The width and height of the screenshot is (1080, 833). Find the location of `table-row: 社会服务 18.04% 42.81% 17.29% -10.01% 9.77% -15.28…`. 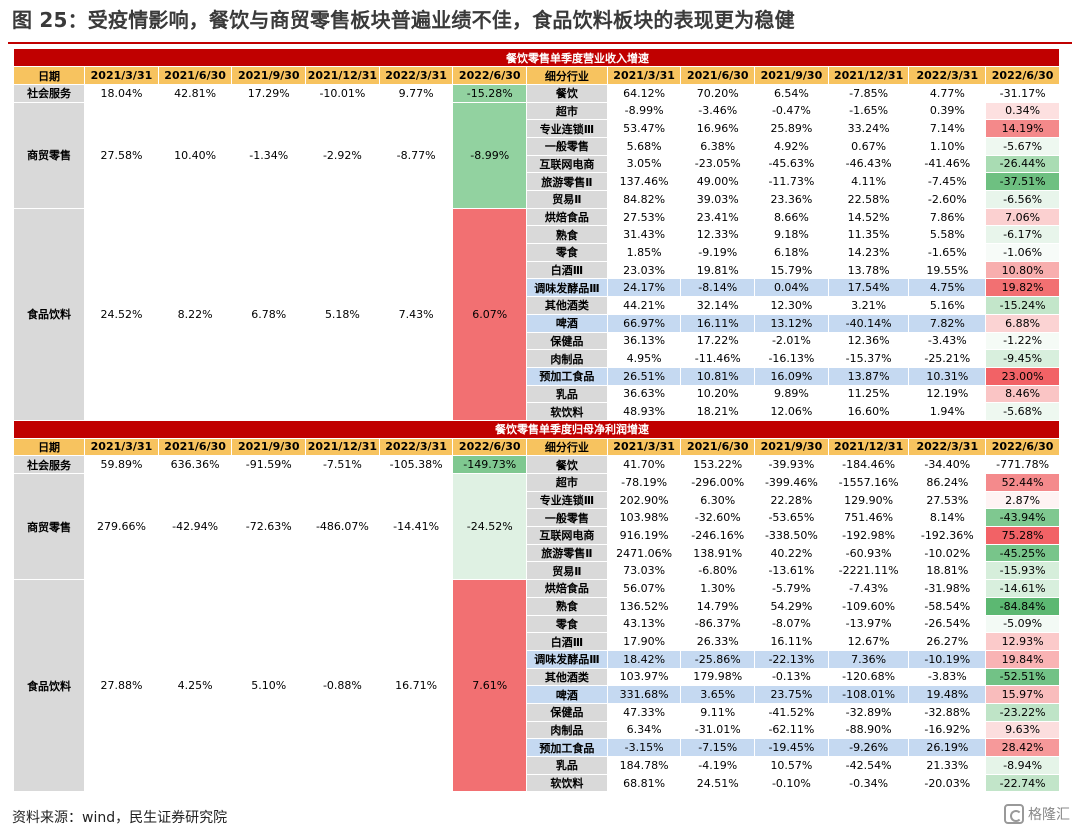

table-row: 社会服务 18.04% 42.81% 17.29% -10.01% 9.77% -15.28… is located at coordinates (537, 93).